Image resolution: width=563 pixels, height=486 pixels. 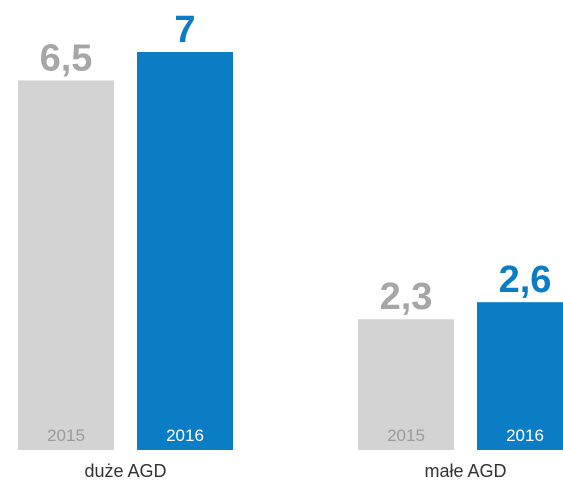 What do you see at coordinates (125, 471) in the screenshot?
I see `category-label: duże AGD` at bounding box center [125, 471].